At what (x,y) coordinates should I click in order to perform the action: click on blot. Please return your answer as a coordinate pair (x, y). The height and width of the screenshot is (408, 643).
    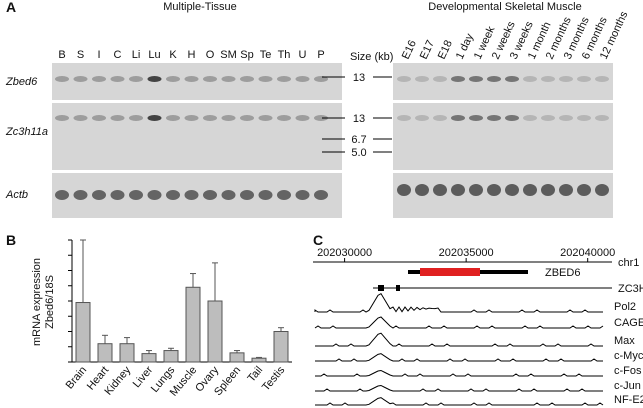
    Looking at the image, I should click on (503, 136).